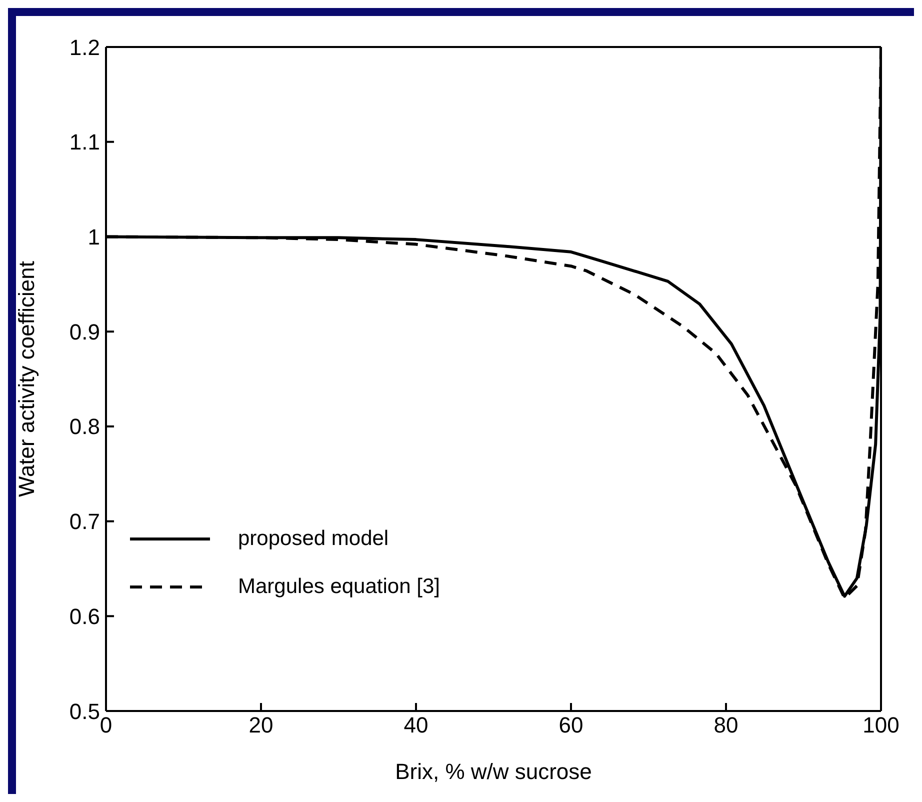  I want to click on x-tick-label: 20, so click(261, 725).